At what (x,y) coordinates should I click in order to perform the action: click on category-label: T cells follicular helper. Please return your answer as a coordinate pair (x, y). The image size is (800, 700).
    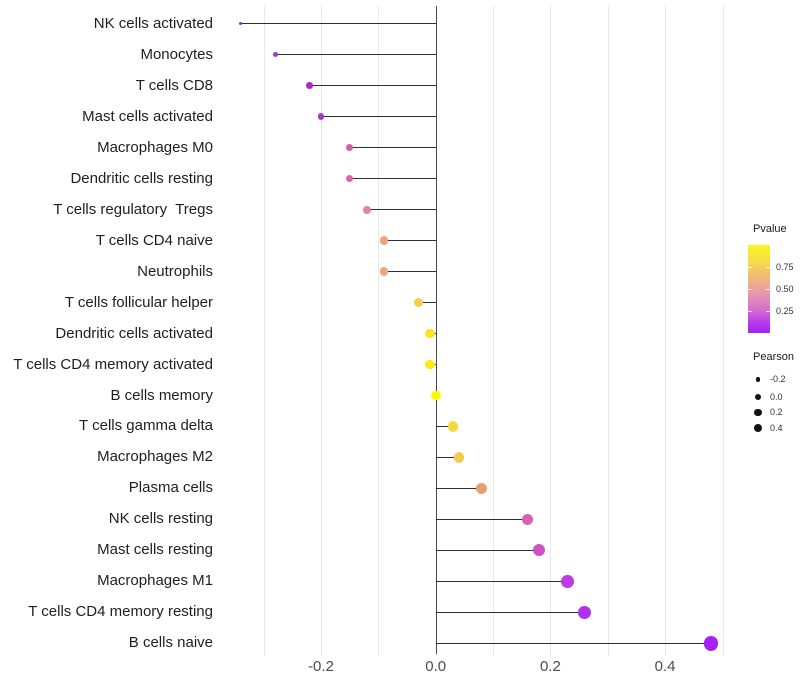
    Looking at the image, I should click on (138, 302).